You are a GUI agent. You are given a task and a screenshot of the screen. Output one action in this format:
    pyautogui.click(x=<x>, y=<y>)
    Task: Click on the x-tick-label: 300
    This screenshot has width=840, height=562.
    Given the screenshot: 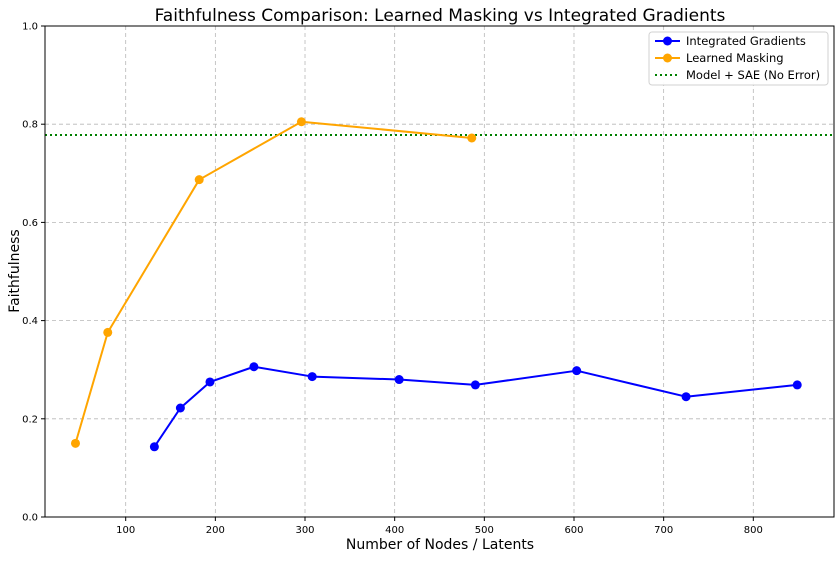 What is the action you would take?
    pyautogui.click(x=304, y=530)
    